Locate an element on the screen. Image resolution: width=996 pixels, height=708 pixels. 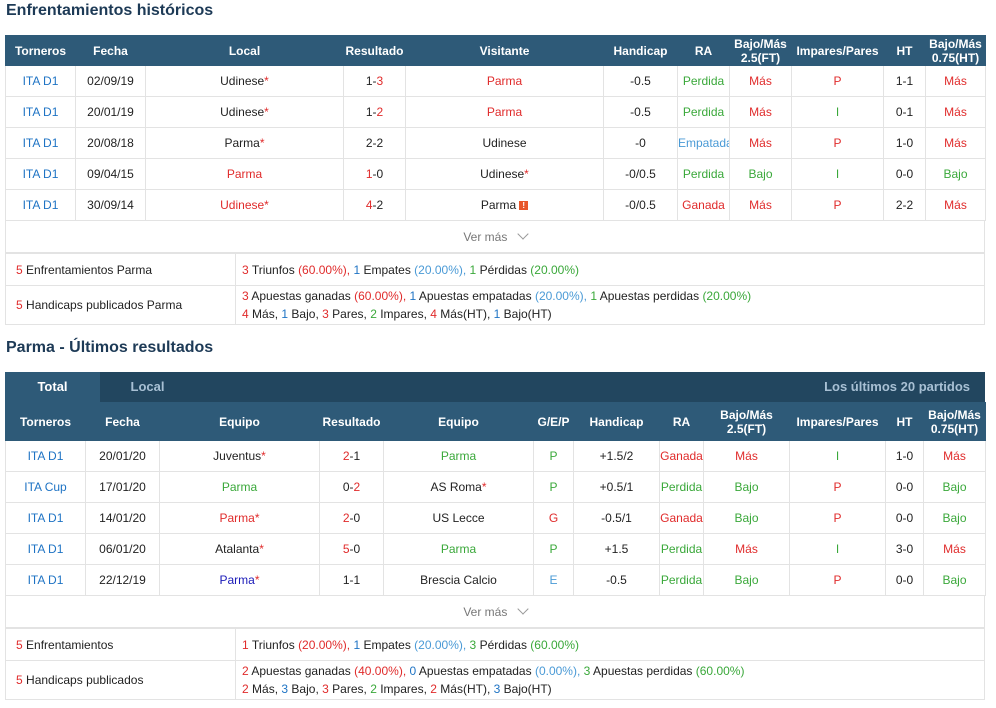
result: 1-1 is located at coordinates (351, 580).